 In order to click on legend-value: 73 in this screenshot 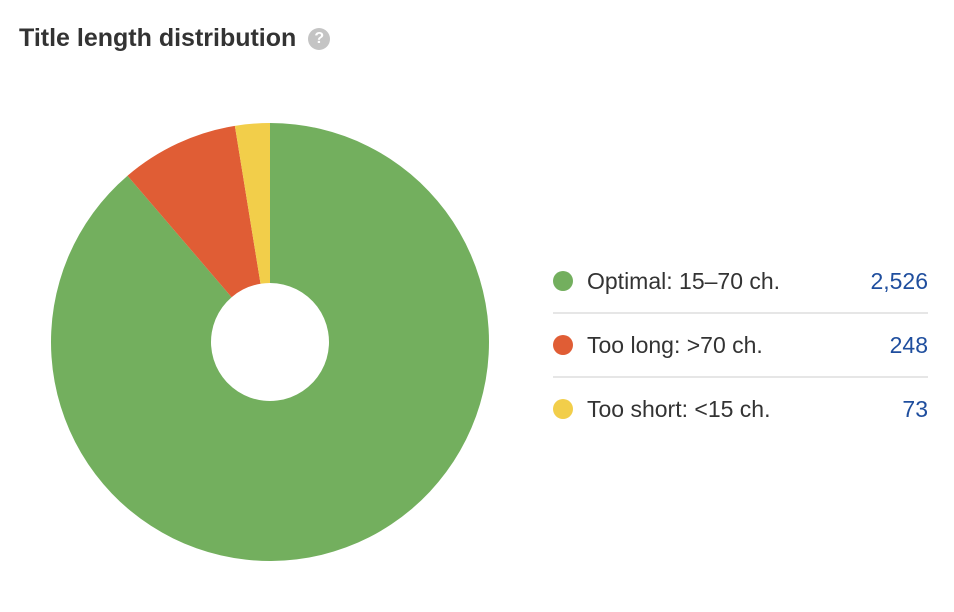, I will do `click(915, 408)`.